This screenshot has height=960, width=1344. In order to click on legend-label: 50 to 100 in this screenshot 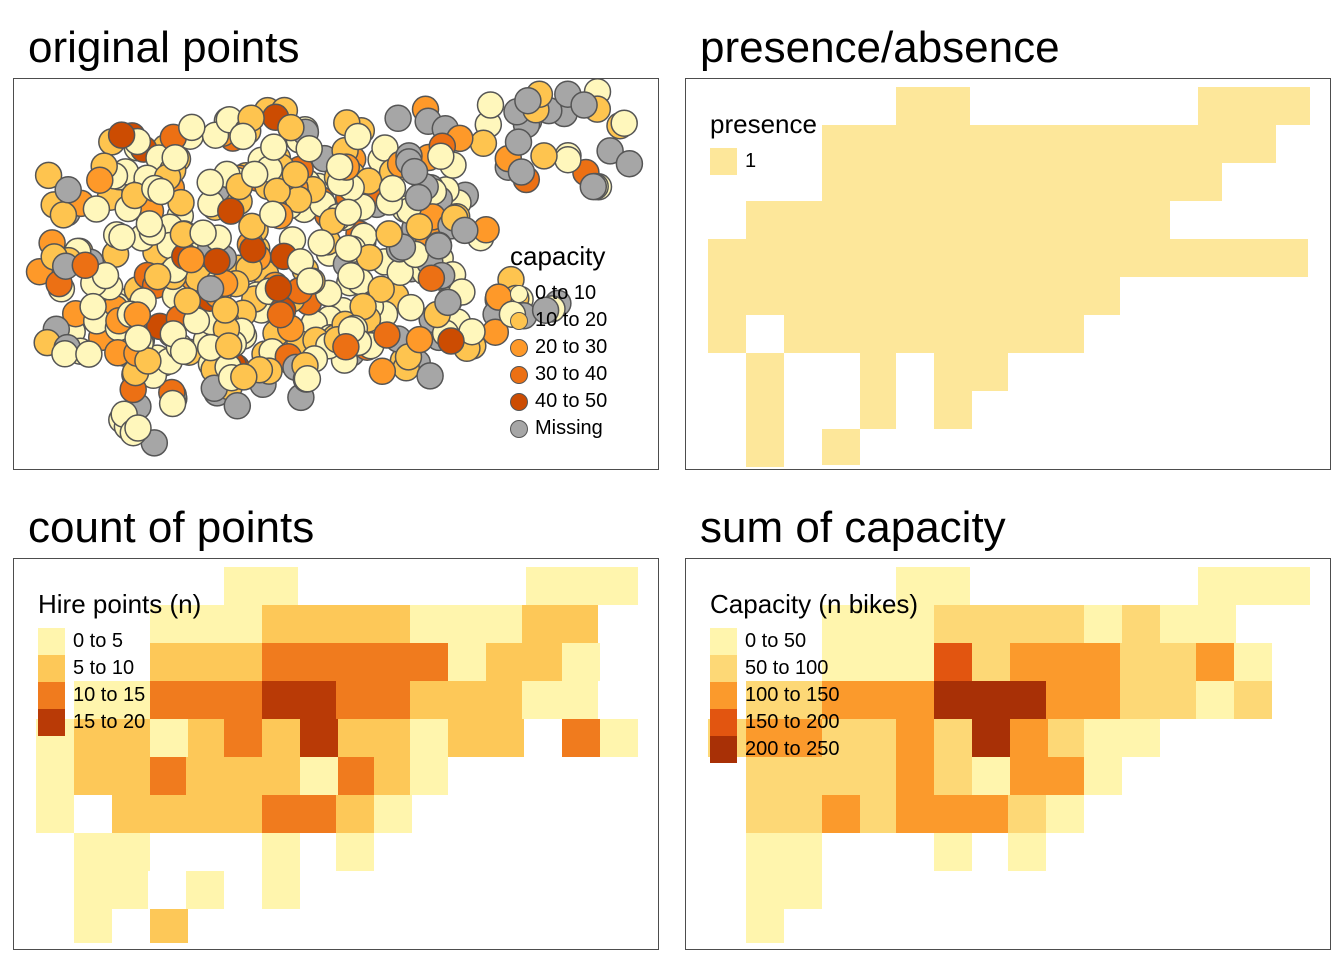, I will do `click(787, 668)`.